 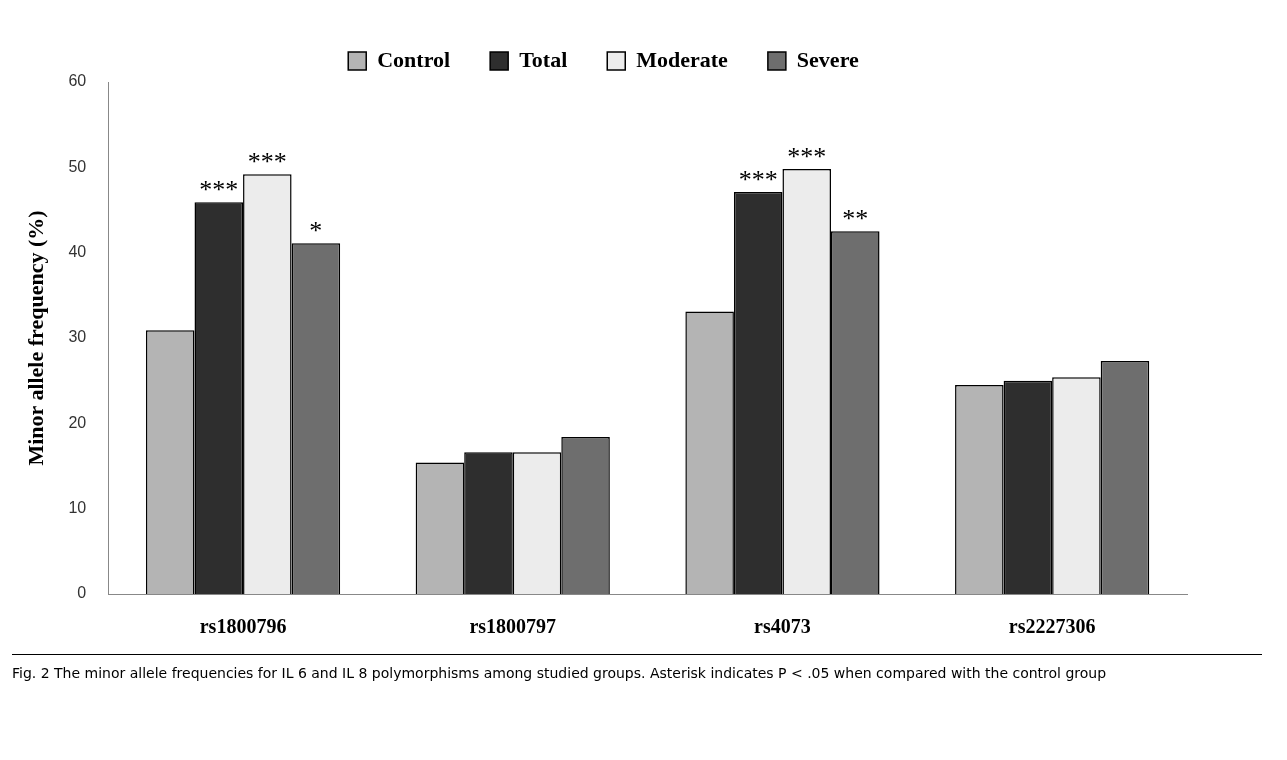 What do you see at coordinates (82, 593) in the screenshot?
I see `y-tick-label: 0` at bounding box center [82, 593].